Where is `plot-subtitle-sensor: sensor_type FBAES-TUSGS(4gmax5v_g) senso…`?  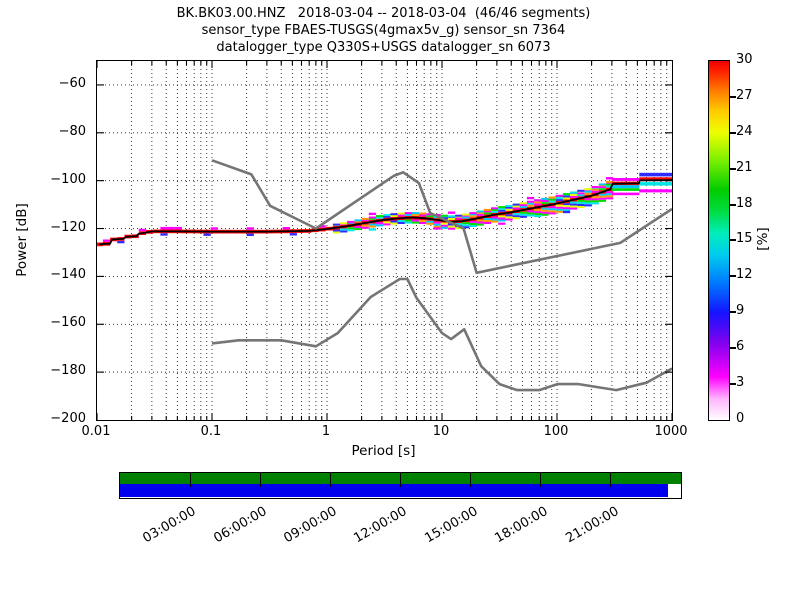
plot-subtitle-sensor: sensor_type FBAES-TUSGS(4gmax5v_g) senso… is located at coordinates (383, 30).